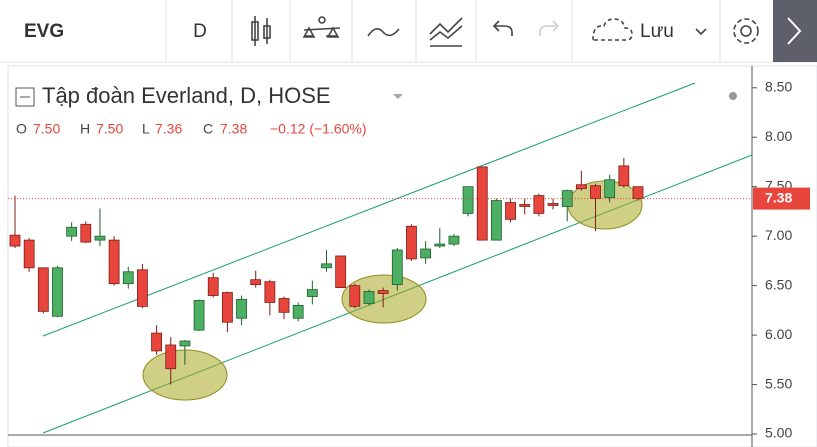  What do you see at coordinates (25, 97) in the screenshot?
I see `collapse-legend` at bounding box center [25, 97].